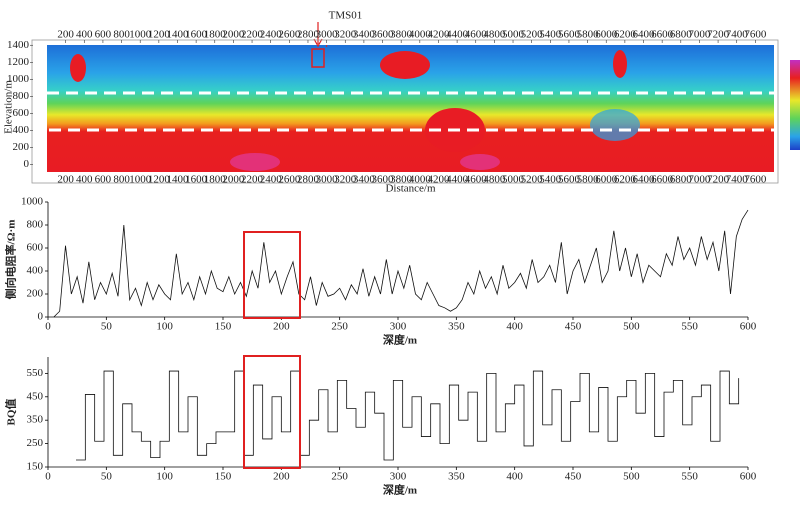 This screenshot has width=812, height=505. I want to click on x-tick-label: 350, so click(456, 327).